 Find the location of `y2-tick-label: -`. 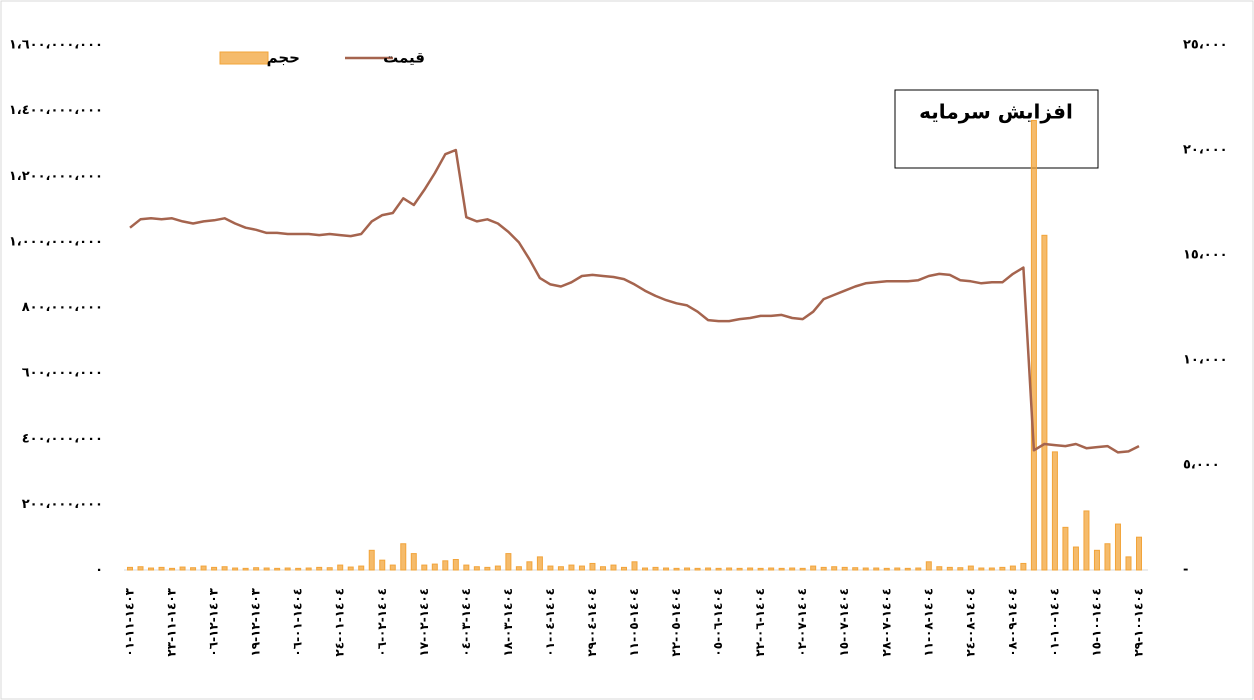

y2-tick-label: - is located at coordinates (1185, 570).